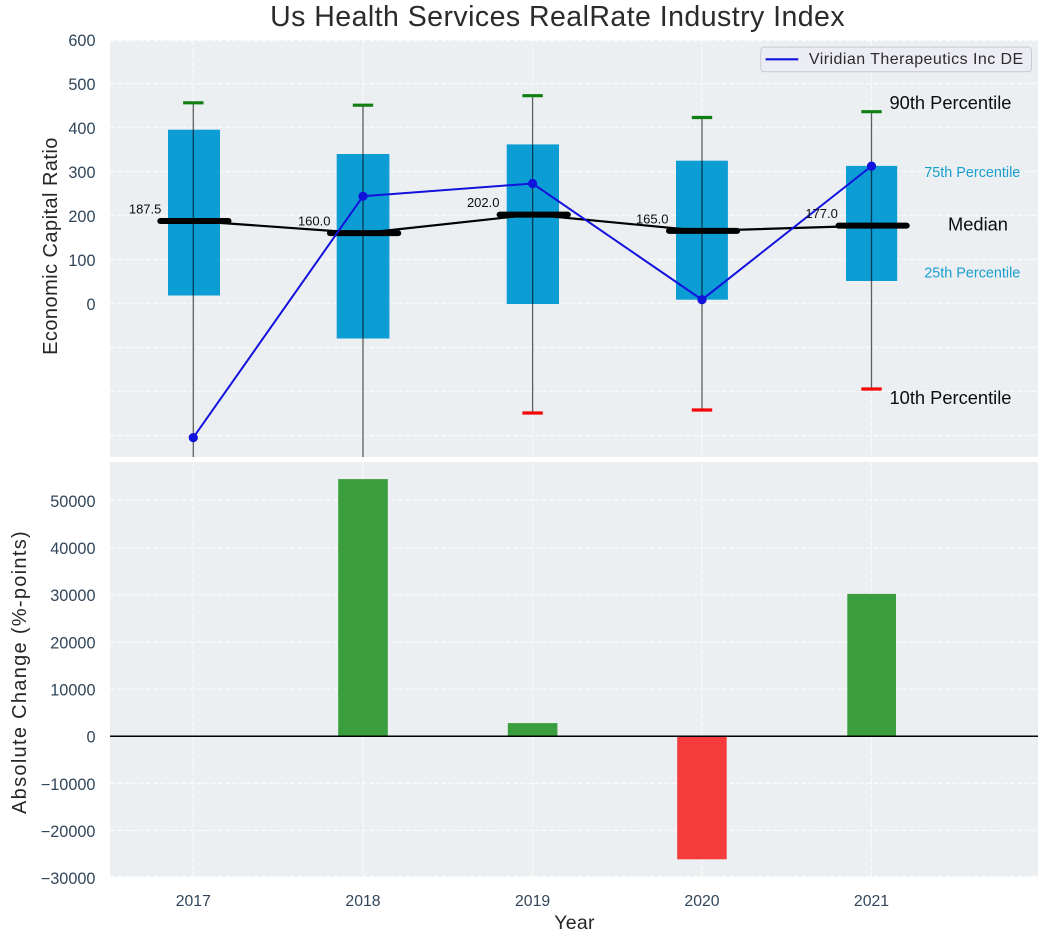 The height and width of the screenshot is (942, 1048). I want to click on svg-text: 20000, so click(72, 643).